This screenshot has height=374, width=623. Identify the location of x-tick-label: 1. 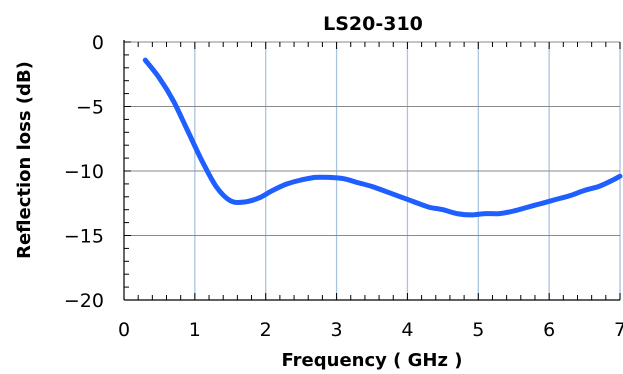
(195, 330).